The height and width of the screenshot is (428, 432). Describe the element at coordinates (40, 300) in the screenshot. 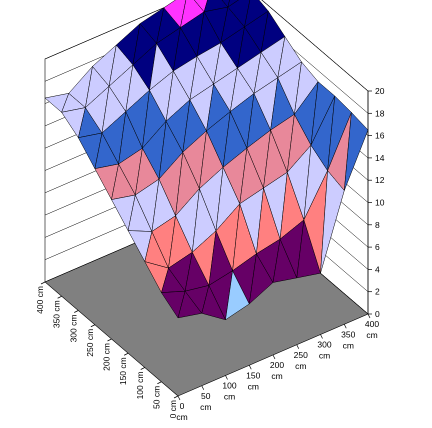

I see `y-tick-label: 400 cm` at that location.